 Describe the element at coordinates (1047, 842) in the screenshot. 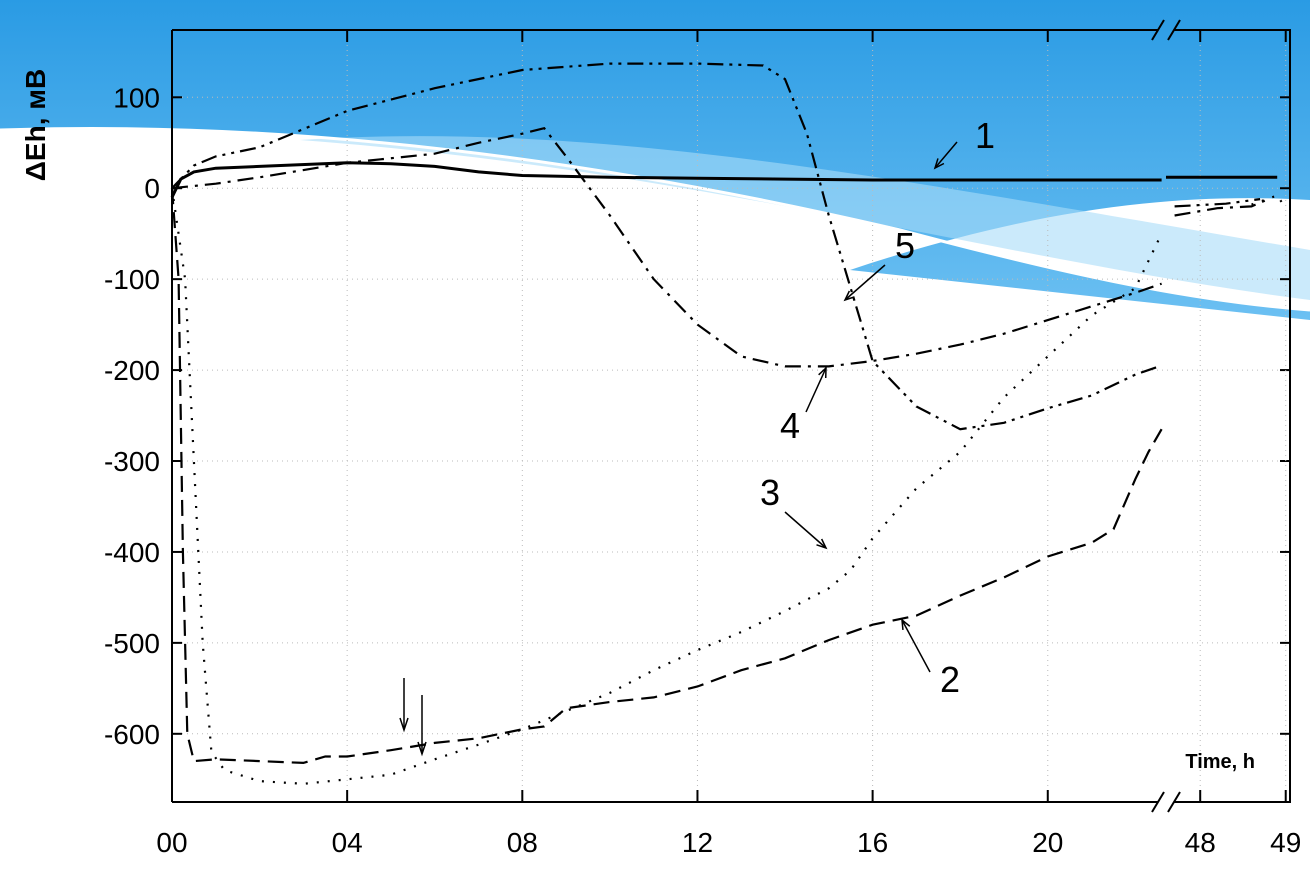

I see `x-tick-label: 20` at that location.